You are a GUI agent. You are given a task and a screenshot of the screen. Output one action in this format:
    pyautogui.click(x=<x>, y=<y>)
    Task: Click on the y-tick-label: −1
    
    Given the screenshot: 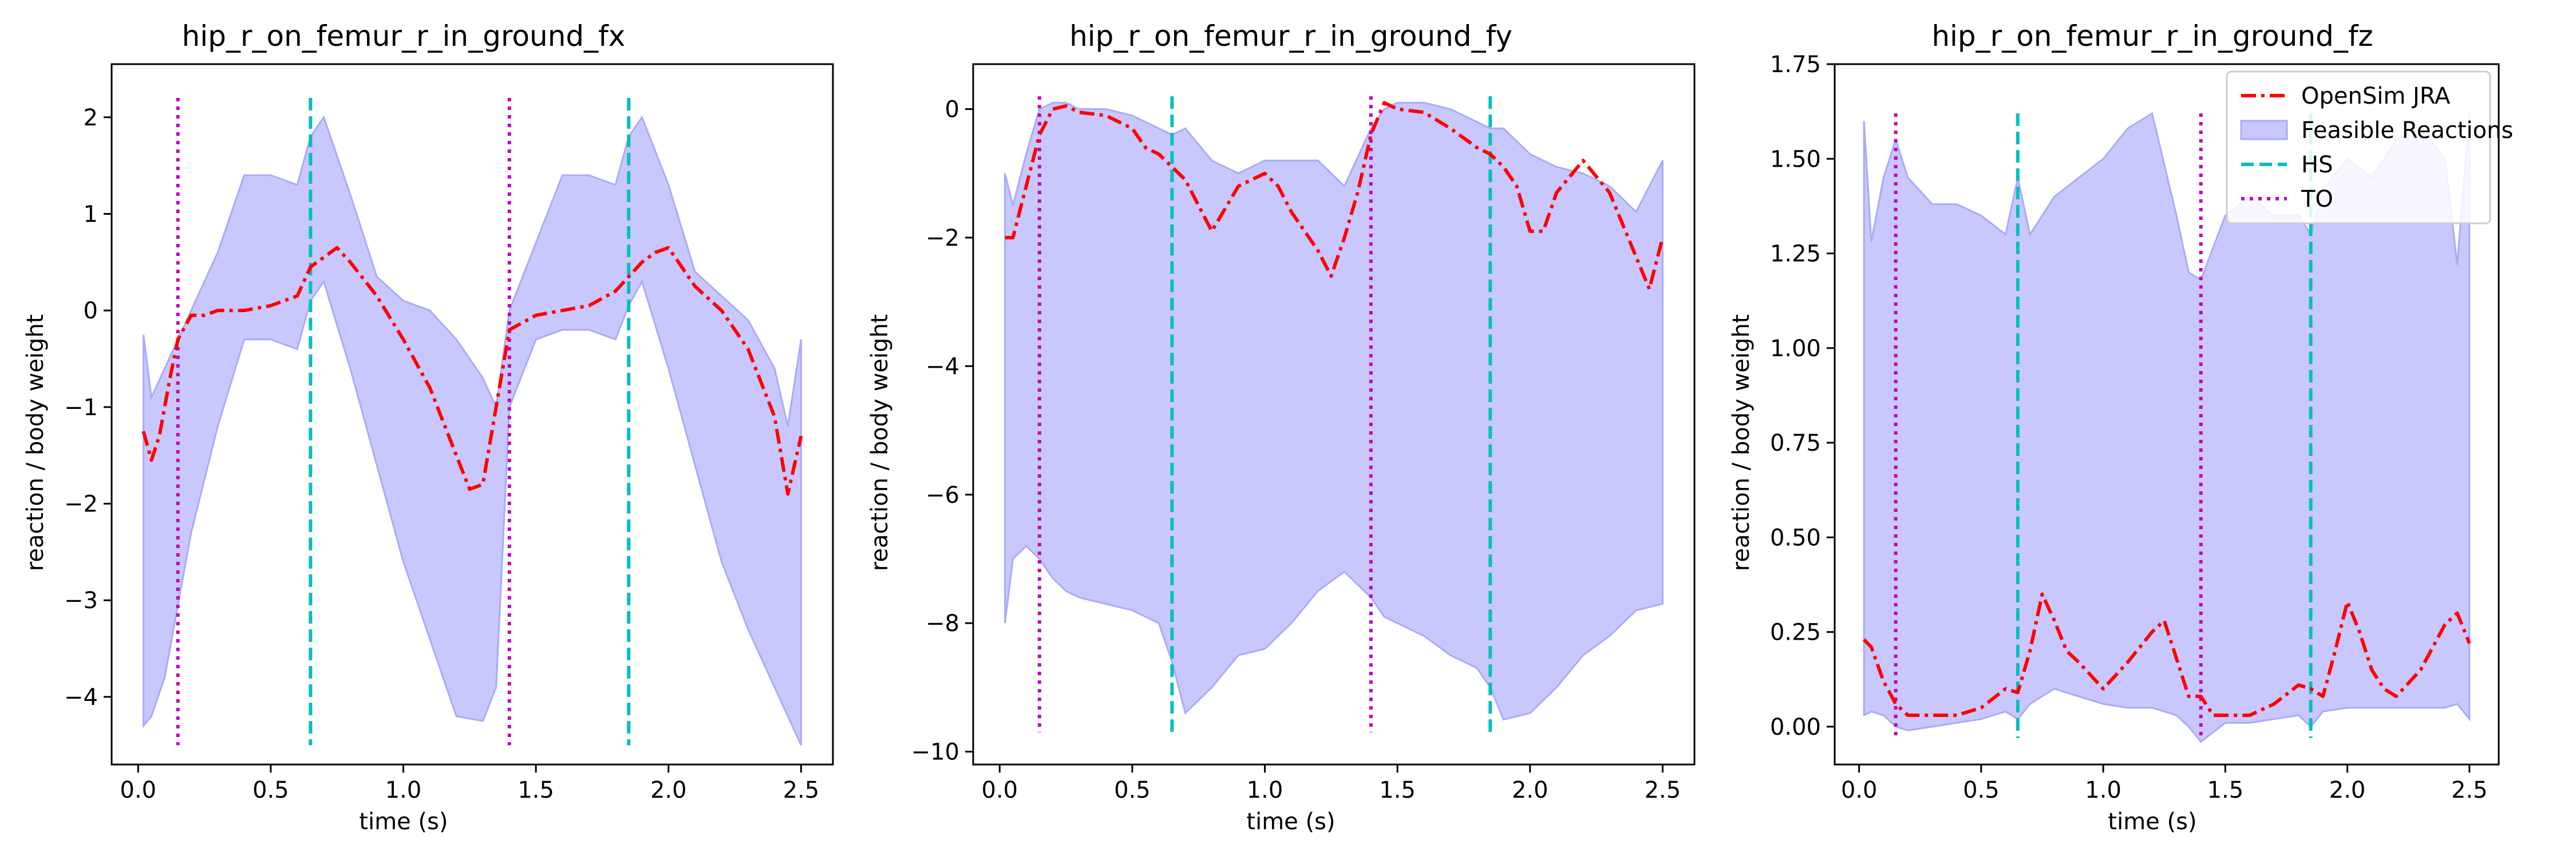 What is the action you would take?
    pyautogui.click(x=81, y=408)
    